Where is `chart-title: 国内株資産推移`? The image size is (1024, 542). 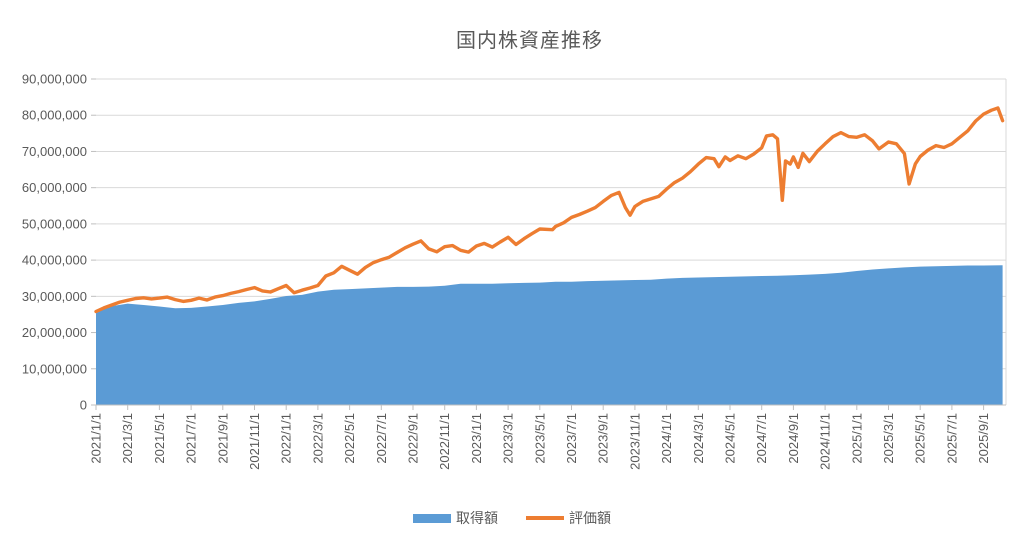 chart-title: 国内株資産推移 is located at coordinates (529, 41).